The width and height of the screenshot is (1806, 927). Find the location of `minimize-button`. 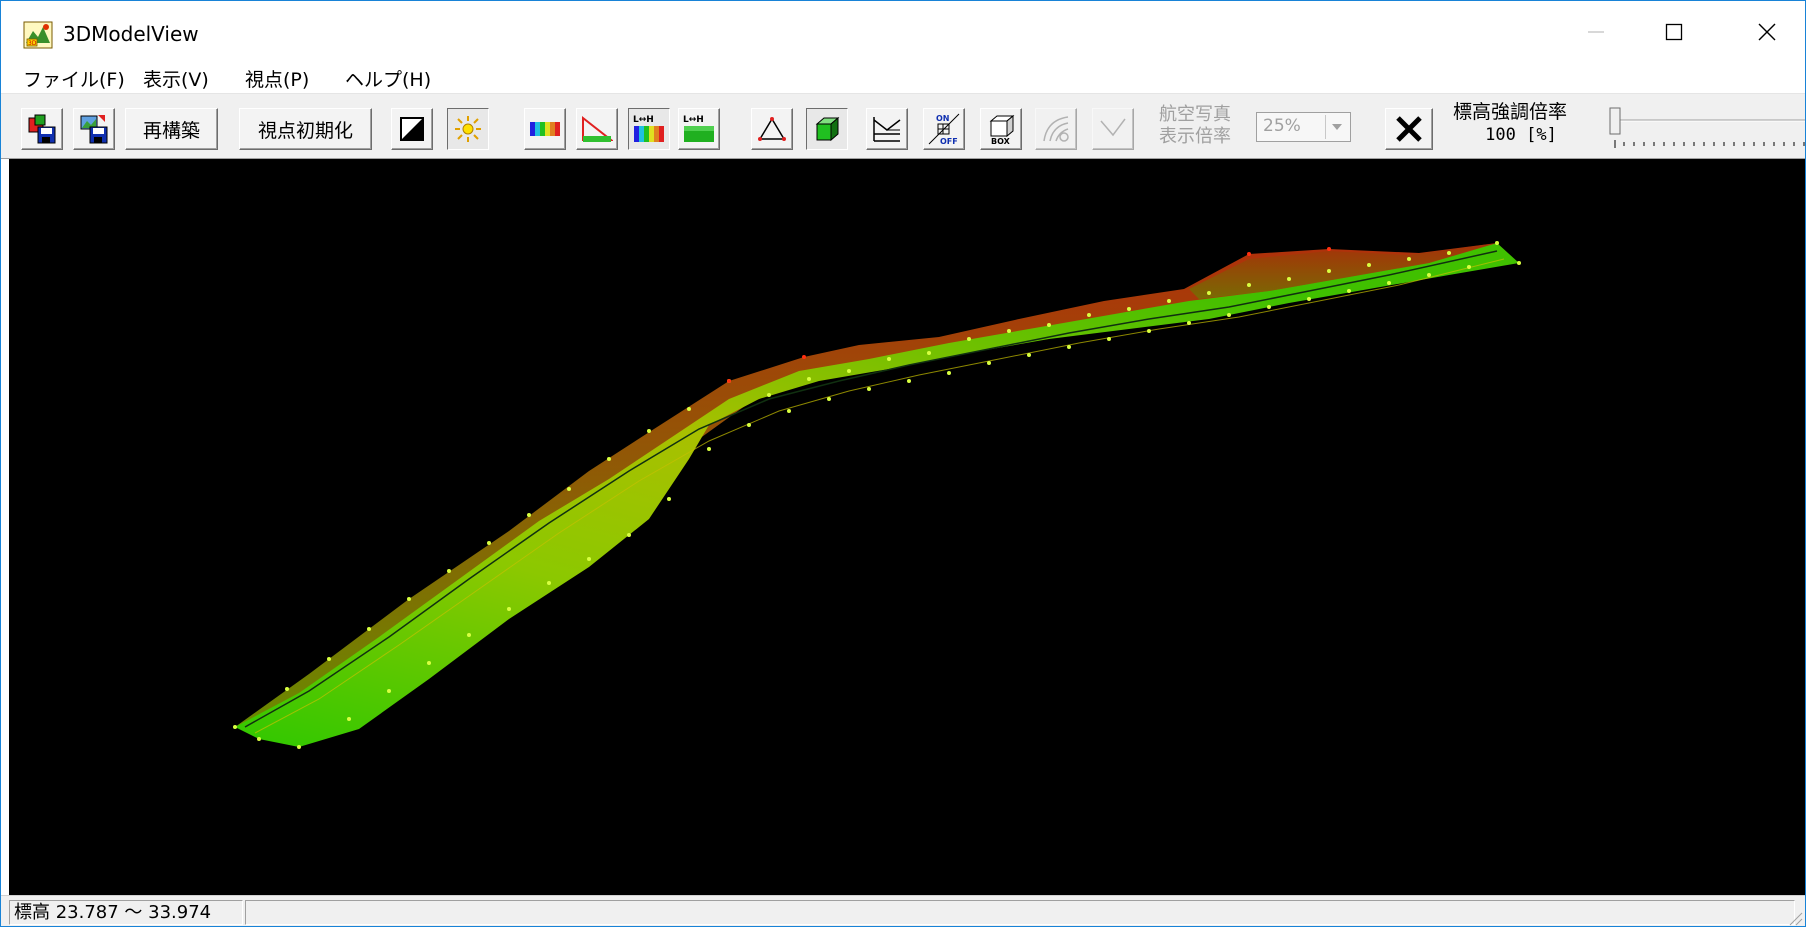

minimize-button is located at coordinates (1596, 32).